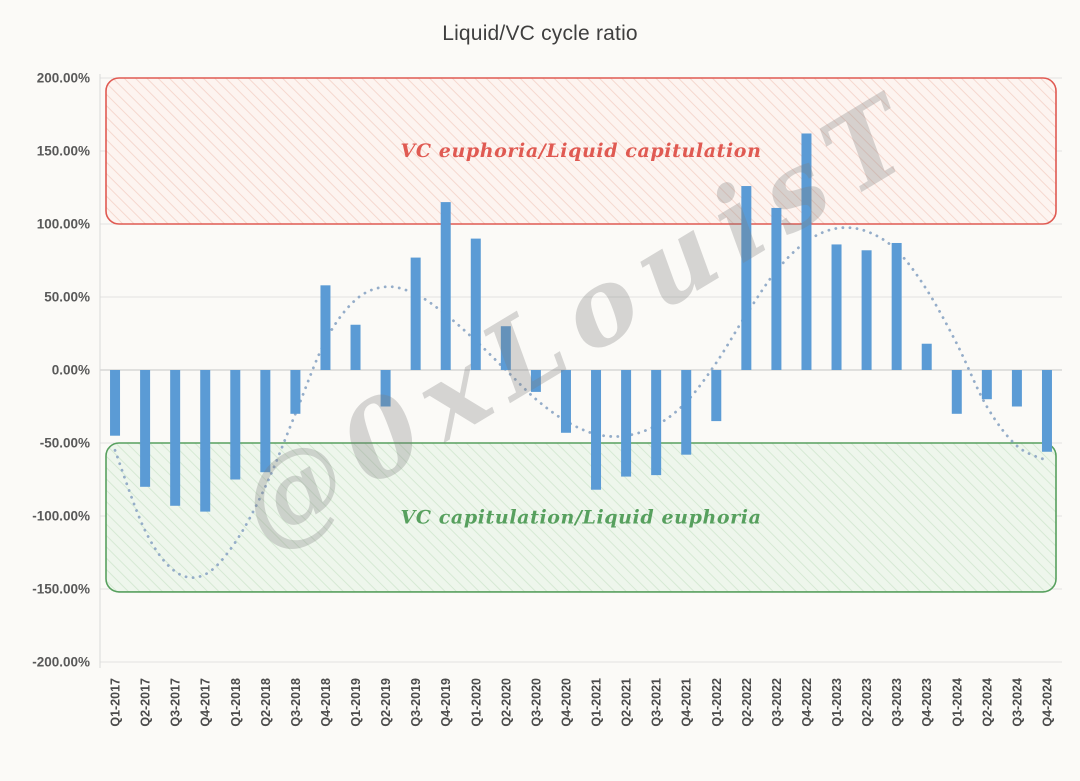 The width and height of the screenshot is (1080, 781). What do you see at coordinates (63, 78) in the screenshot?
I see `y-tick-label: 200.00%` at bounding box center [63, 78].